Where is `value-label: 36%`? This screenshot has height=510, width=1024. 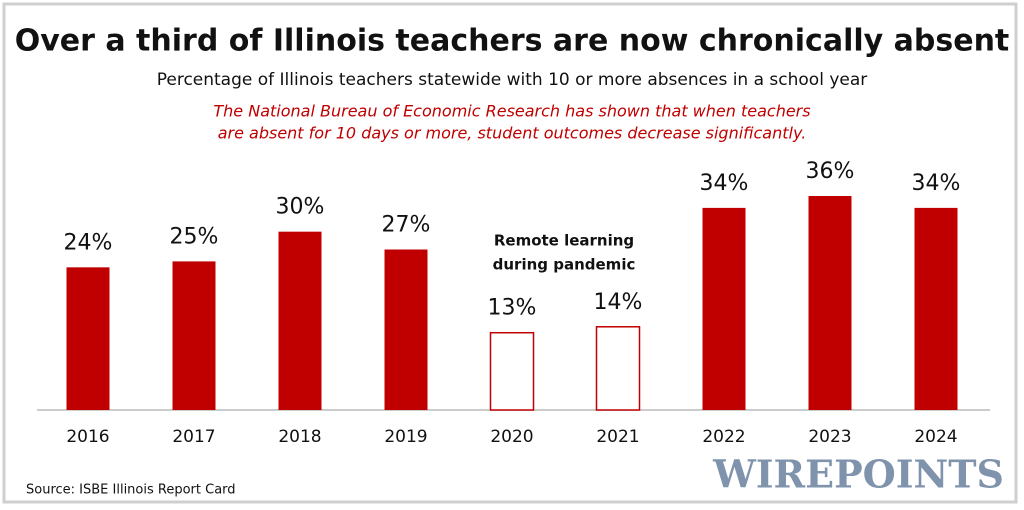 value-label: 36% is located at coordinates (830, 171).